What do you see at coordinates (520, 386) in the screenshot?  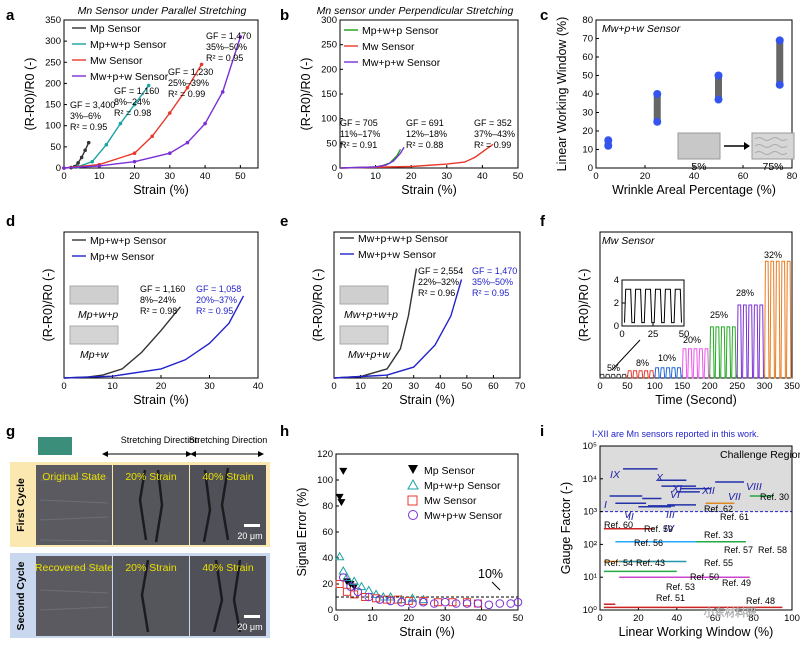 I see `e-xtick-label-7: 70` at bounding box center [520, 386].